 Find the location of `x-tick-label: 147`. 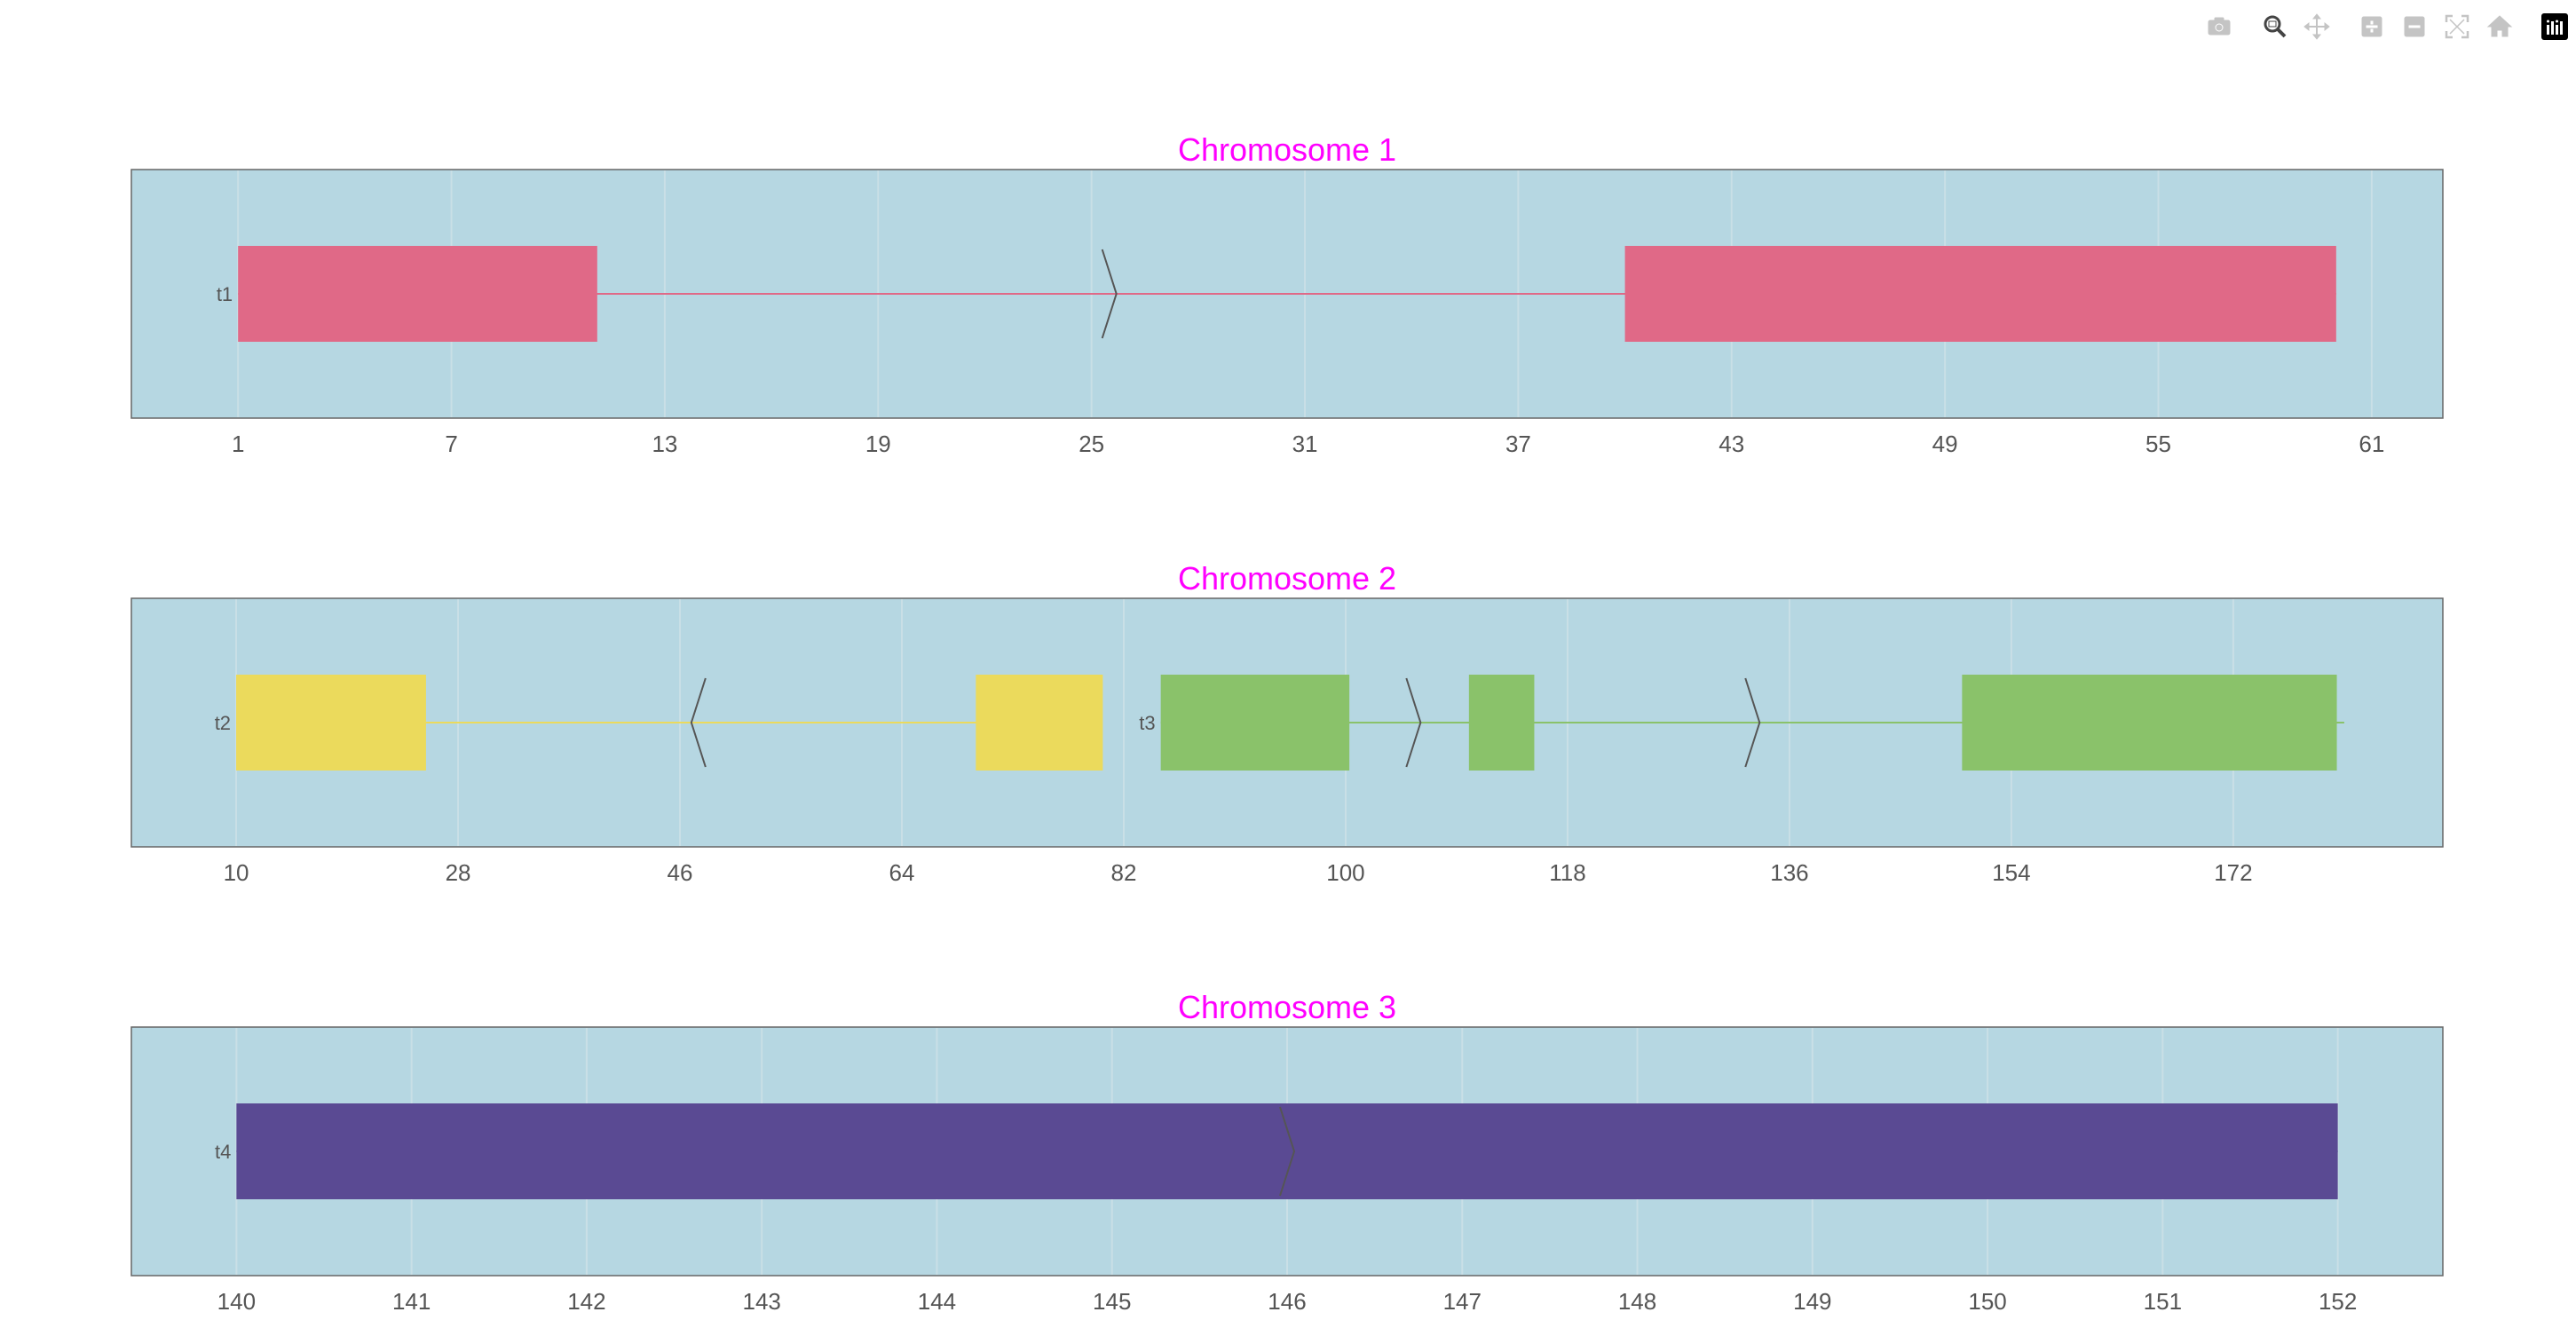

x-tick-label: 147 is located at coordinates (1462, 1301).